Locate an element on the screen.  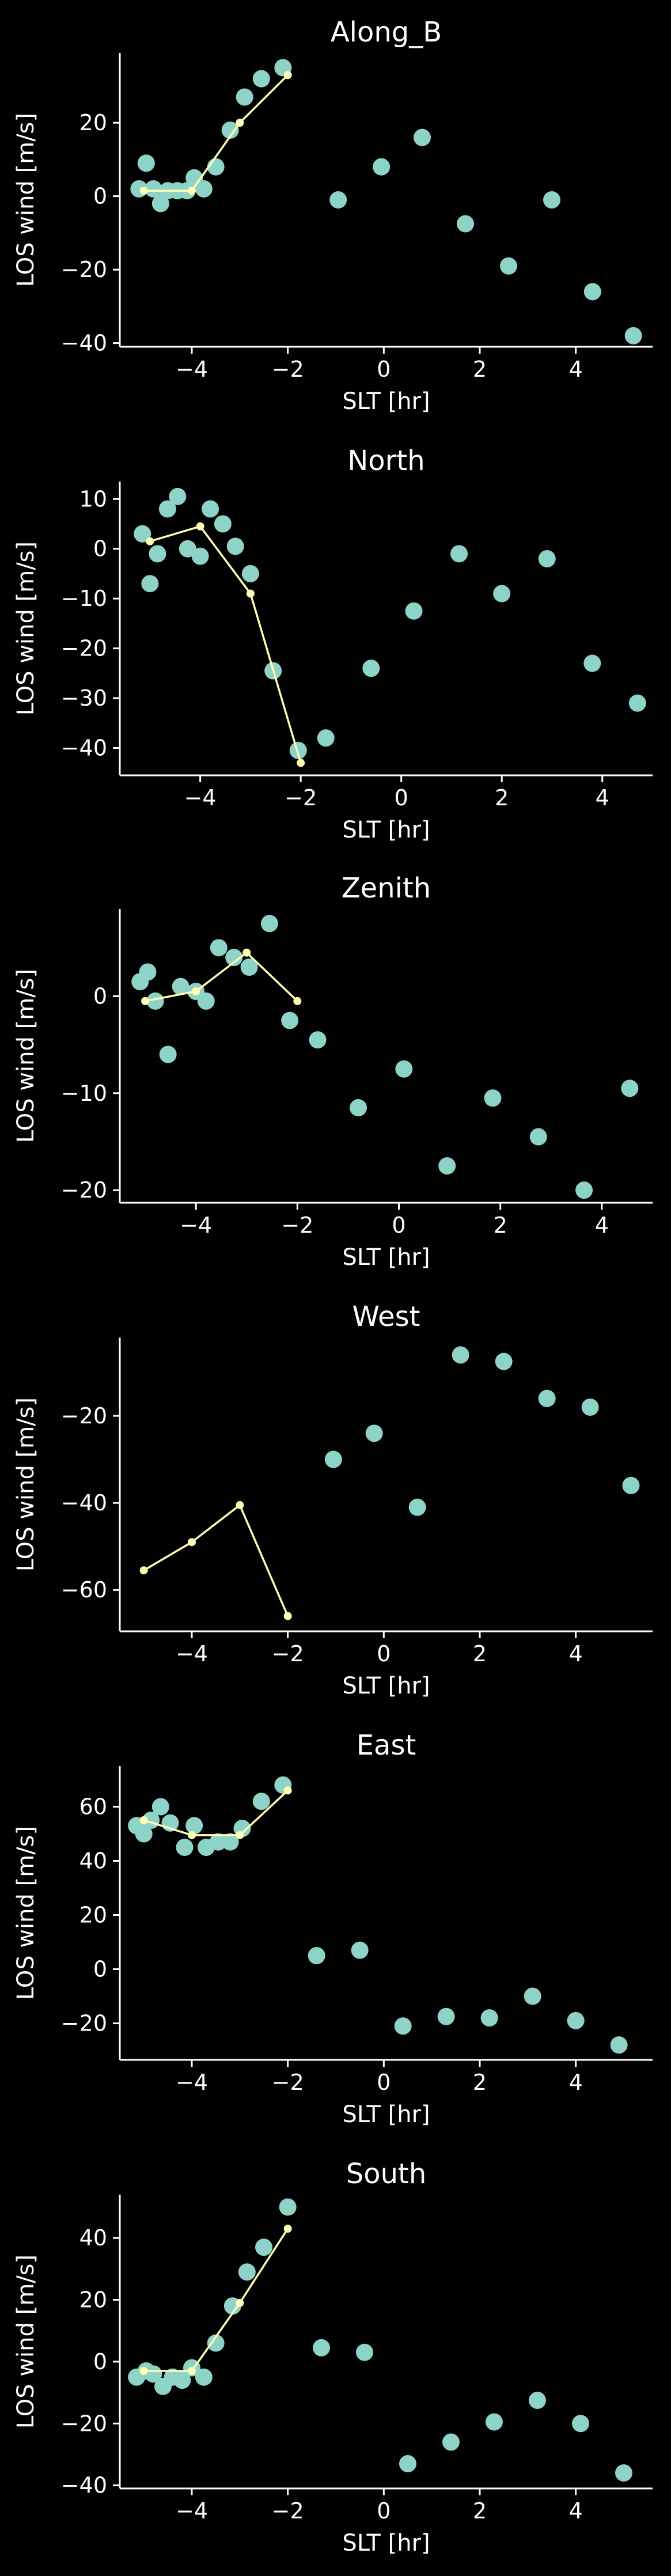
y-tick-label: 60 is located at coordinates (93, 1807).